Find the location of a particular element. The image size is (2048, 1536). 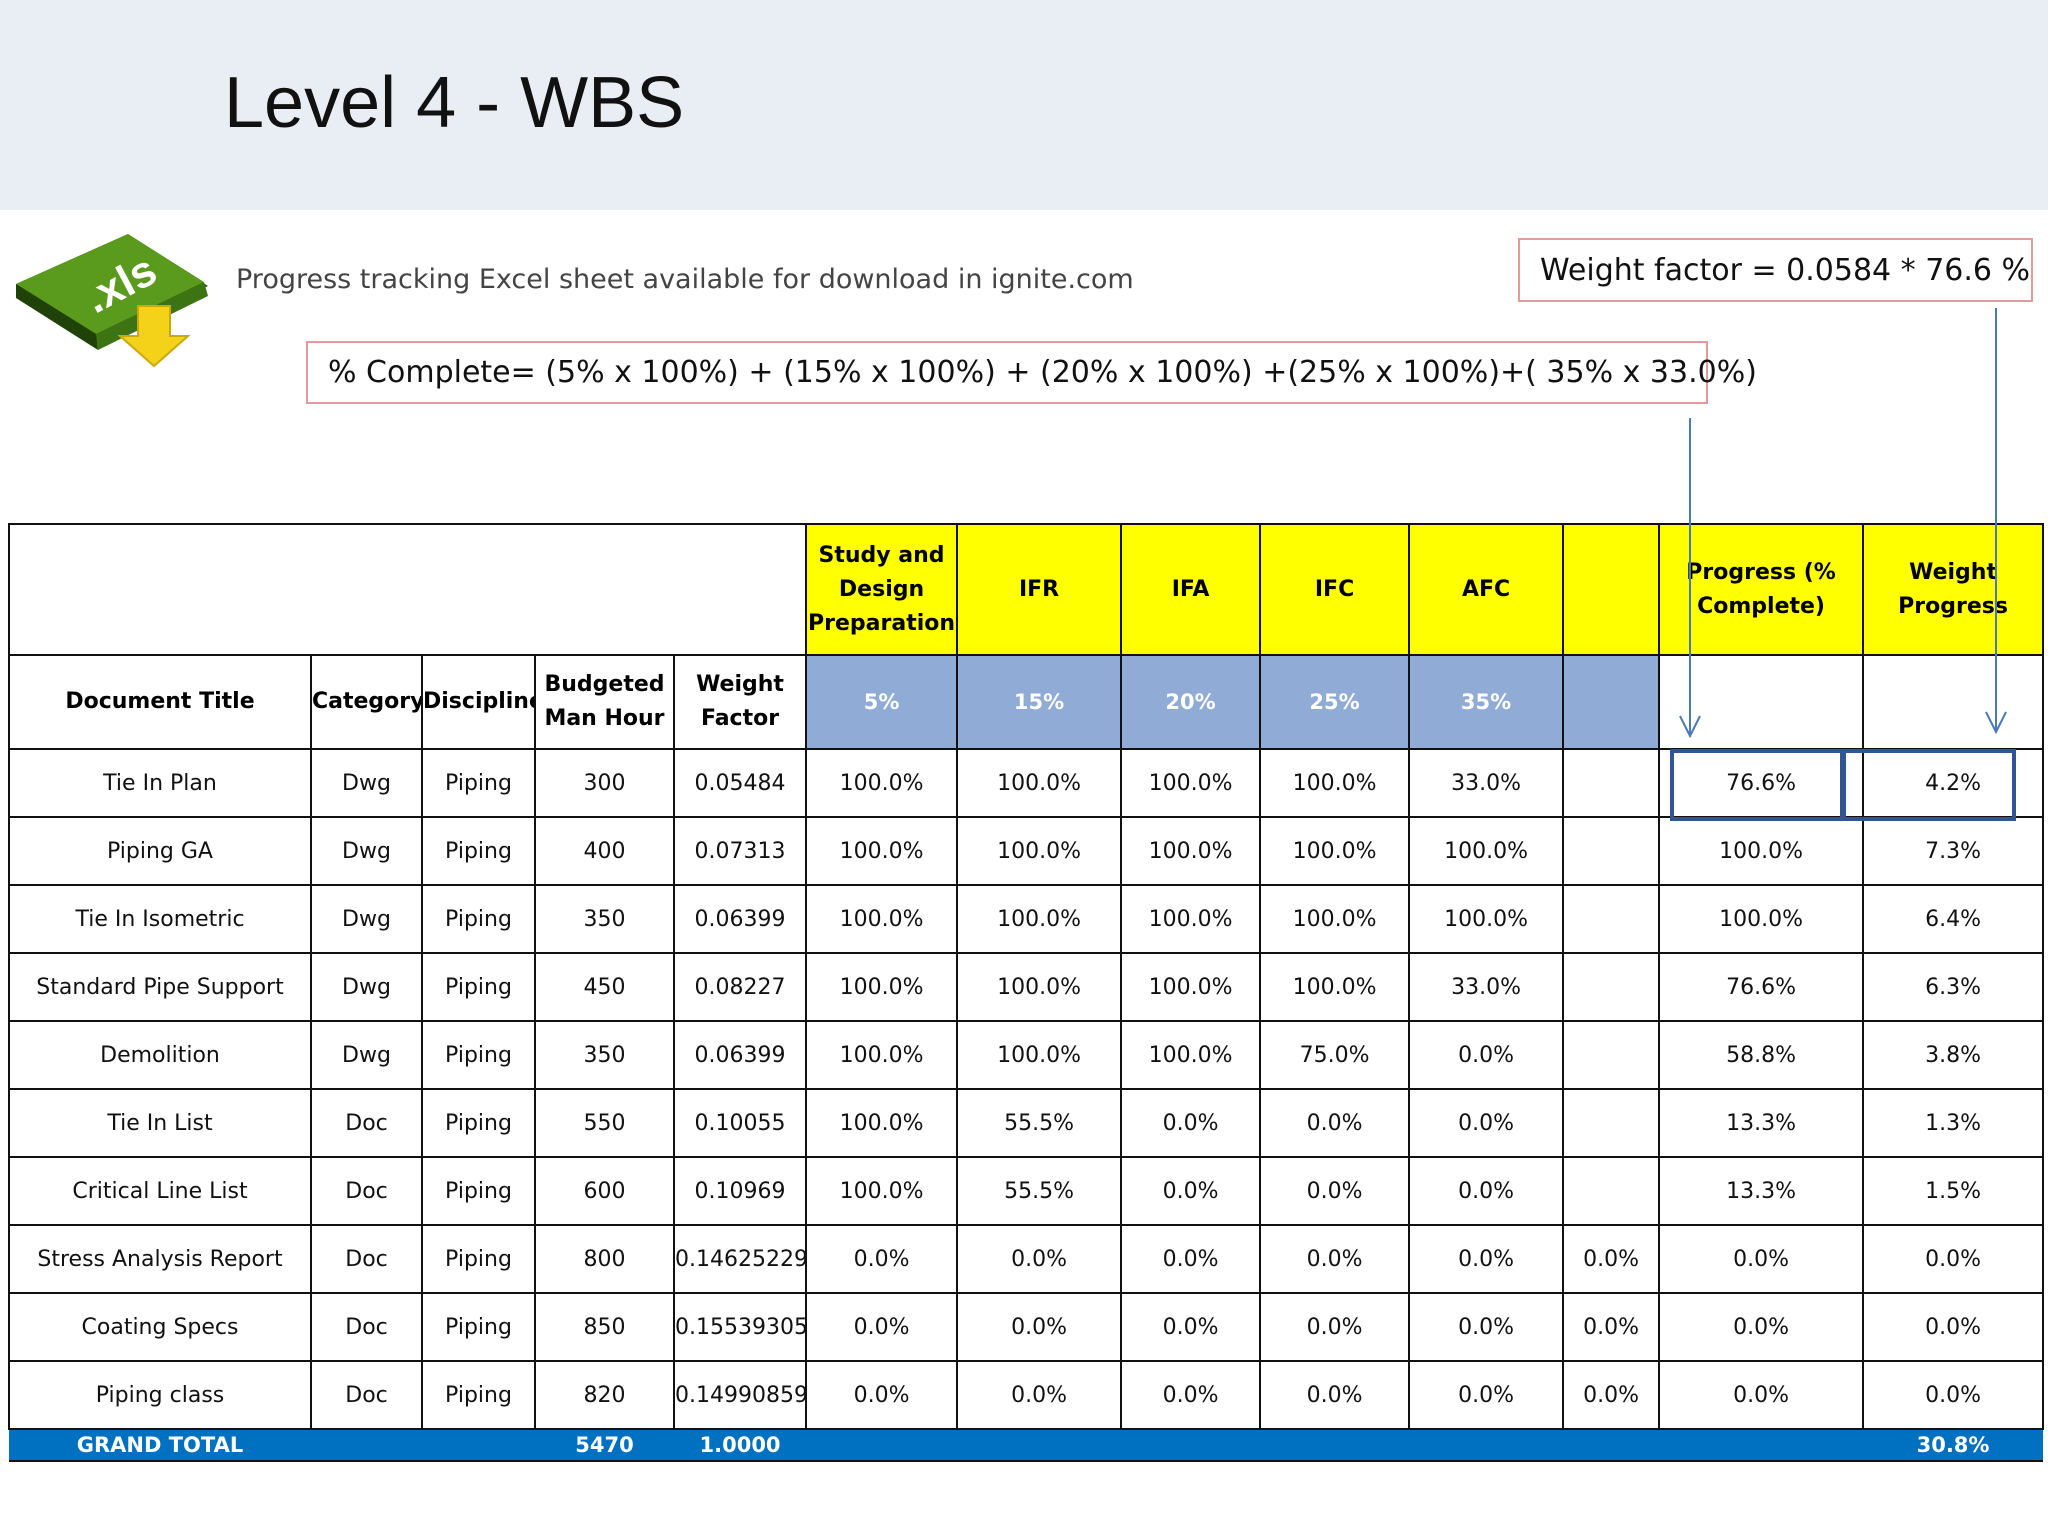

document-title-cell: Tie In List is located at coordinates (160, 1123).